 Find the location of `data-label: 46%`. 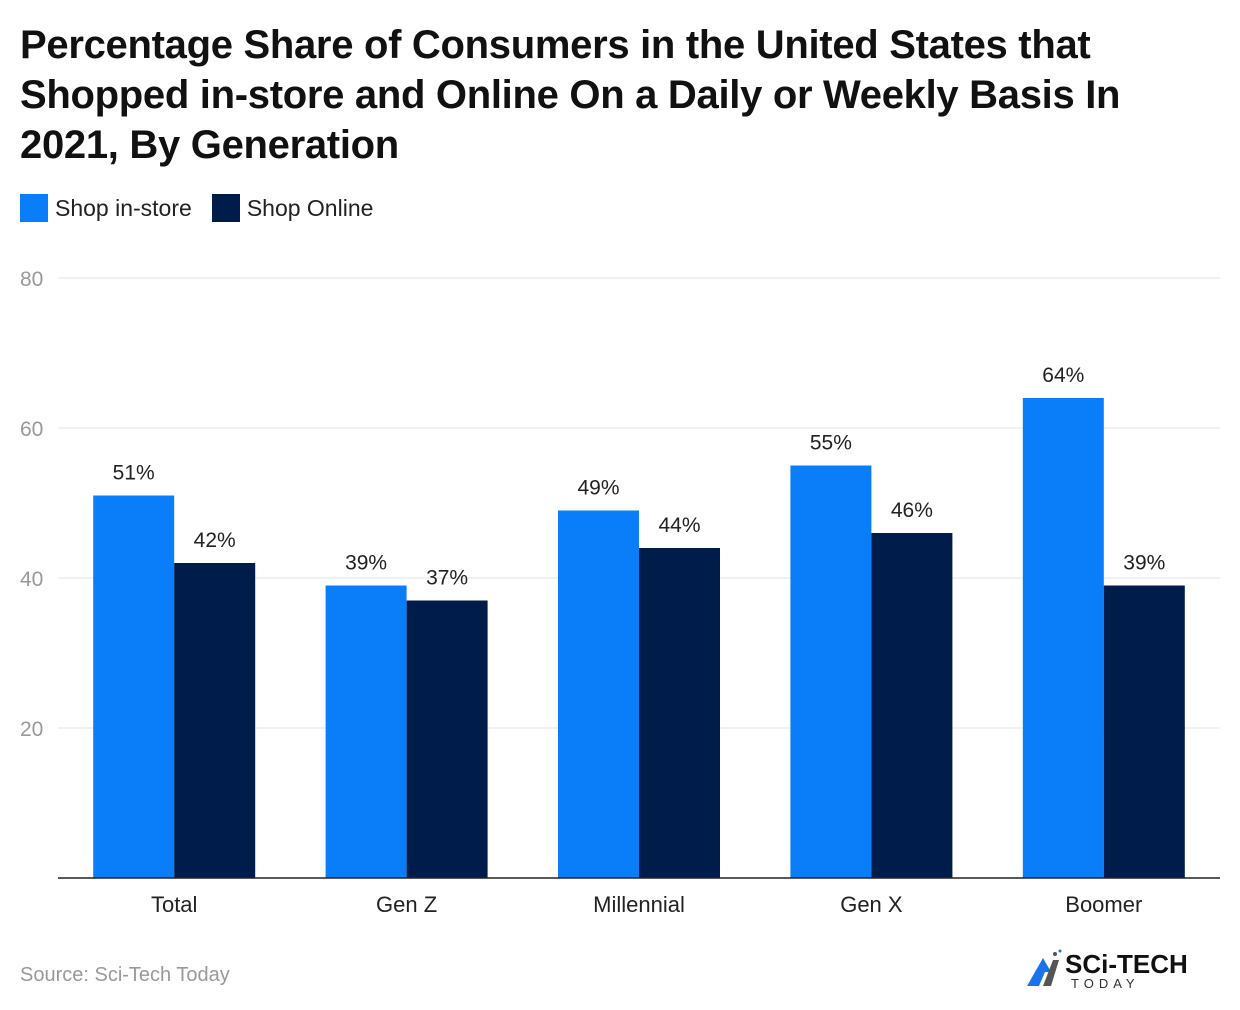

data-label: 46% is located at coordinates (912, 510).